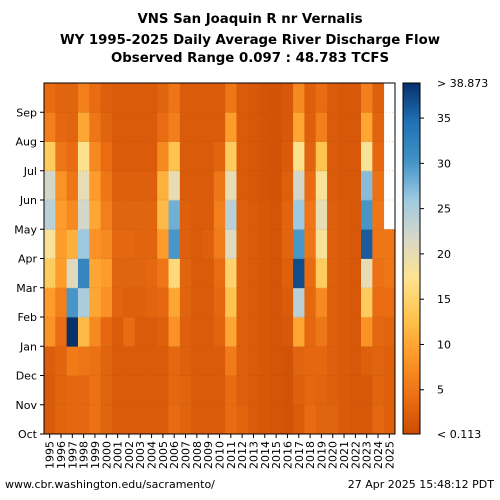 The height and width of the screenshot is (500, 500). Describe the element at coordinates (220, 455) in the screenshot. I see `x-tick-label: 2010` at that location.